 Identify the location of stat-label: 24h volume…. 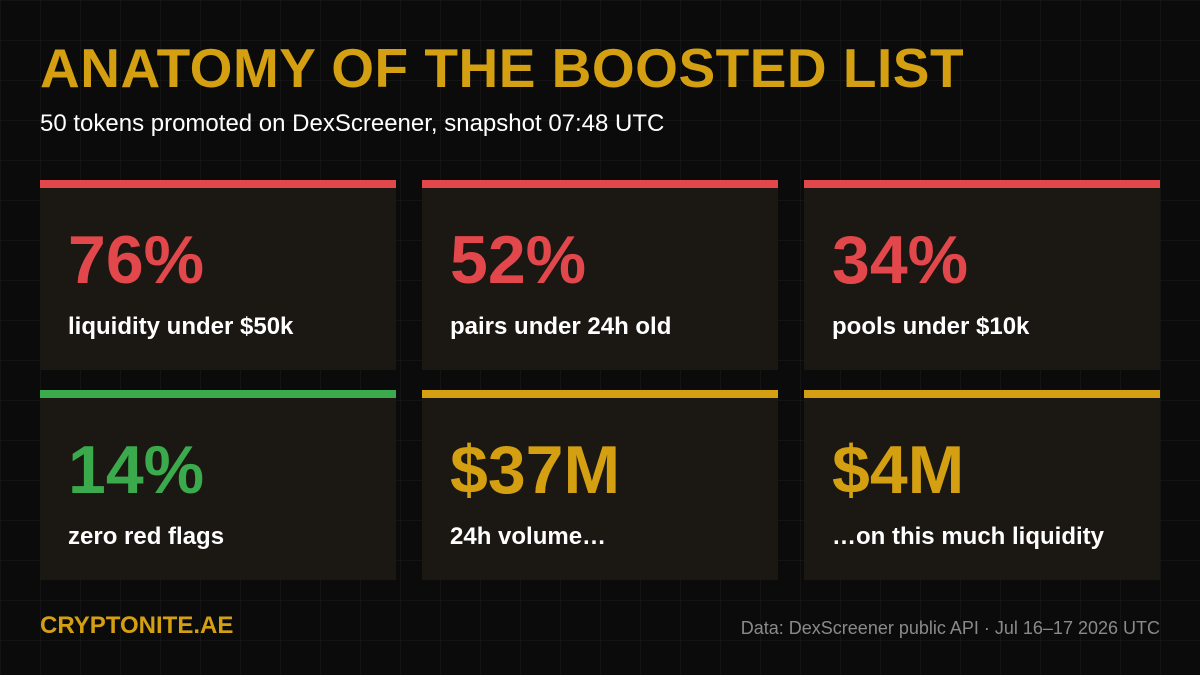
(528, 536).